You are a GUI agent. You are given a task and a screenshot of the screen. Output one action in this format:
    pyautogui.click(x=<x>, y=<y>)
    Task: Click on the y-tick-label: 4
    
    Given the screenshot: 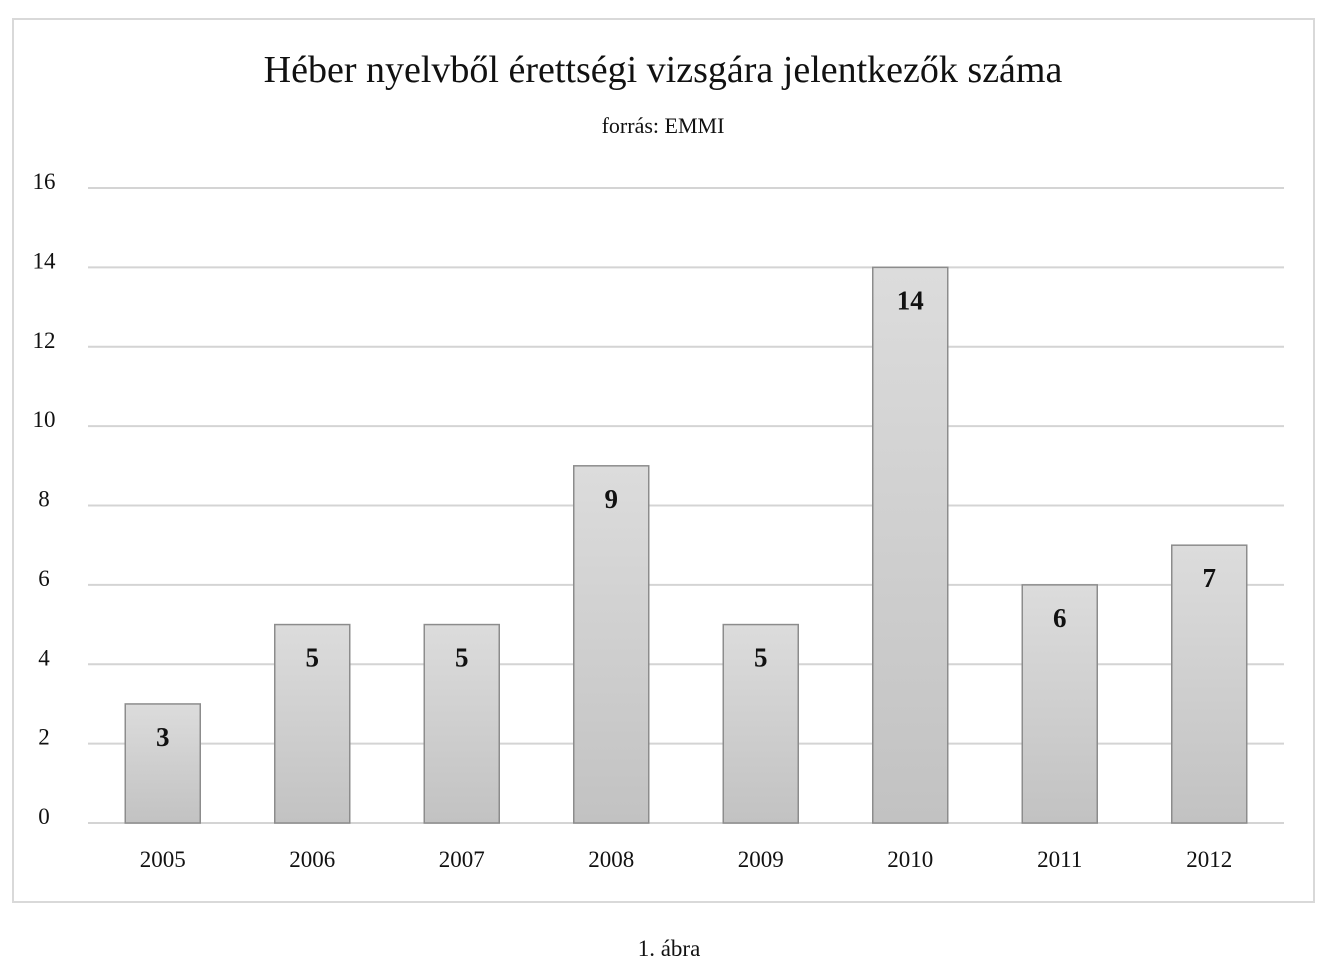 What is the action you would take?
    pyautogui.click(x=44, y=657)
    